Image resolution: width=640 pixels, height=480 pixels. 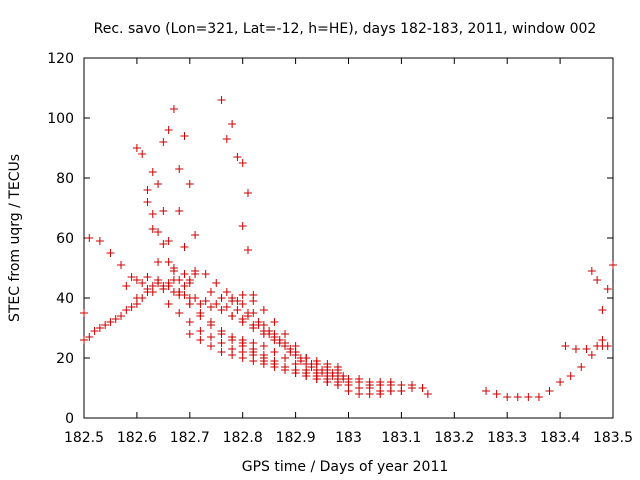 I want to click on y-axis-label: STEC from uqrg / TECUs, so click(x=15, y=238).